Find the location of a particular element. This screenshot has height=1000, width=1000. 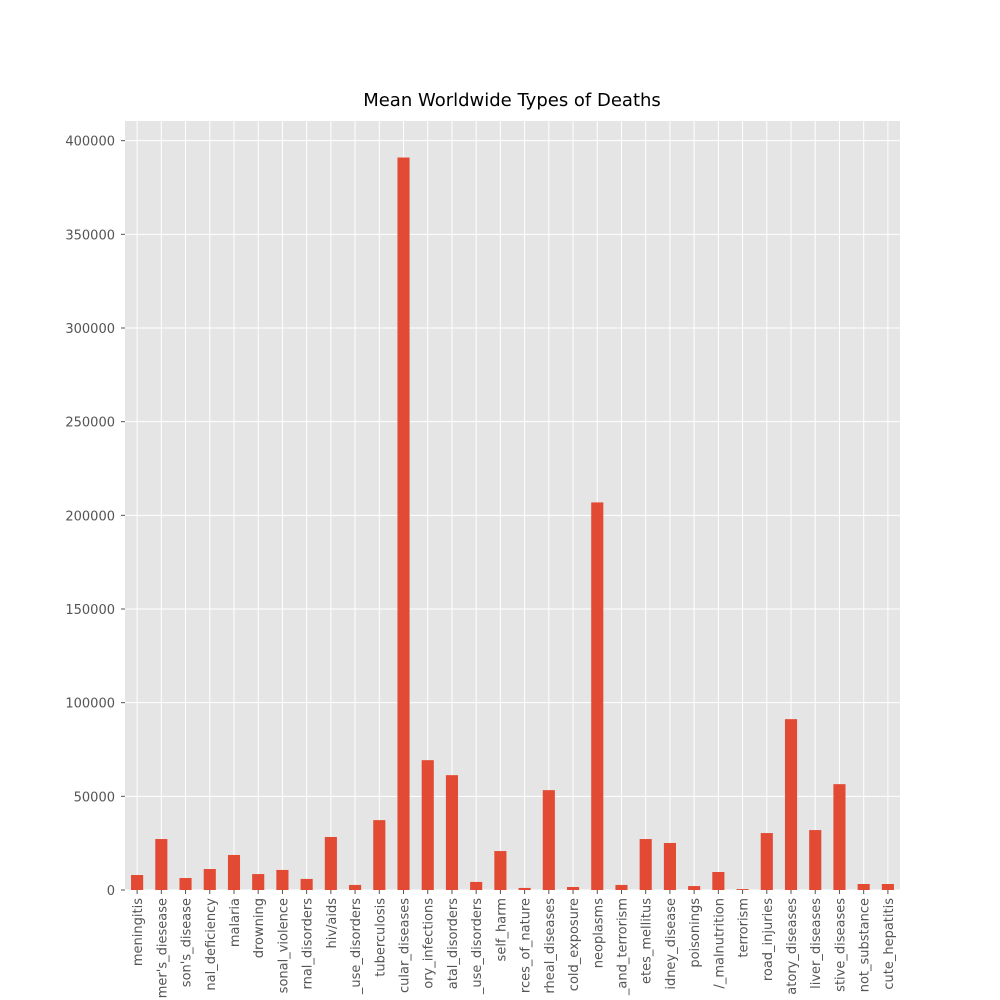

x-tick-label: rnal_disorders is located at coordinates (308, 944).